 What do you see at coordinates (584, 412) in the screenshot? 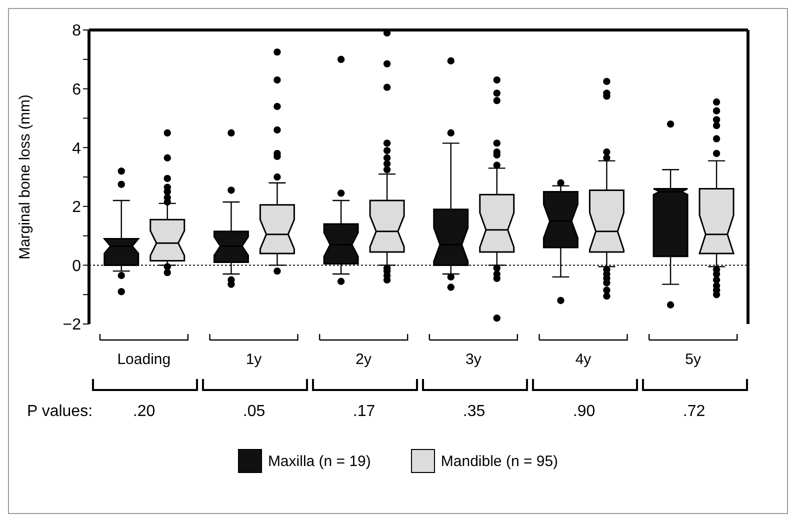
I see `text: .90` at bounding box center [584, 412].